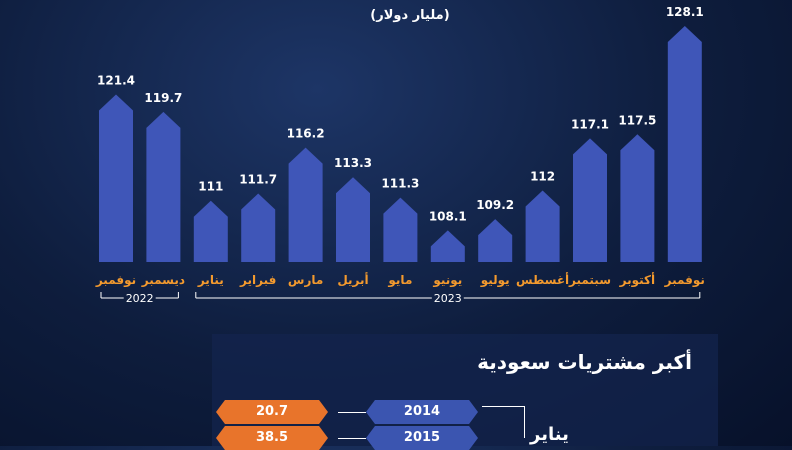  Describe the element at coordinates (258, 180) in the screenshot. I see `value-label-3: 111.7` at that location.